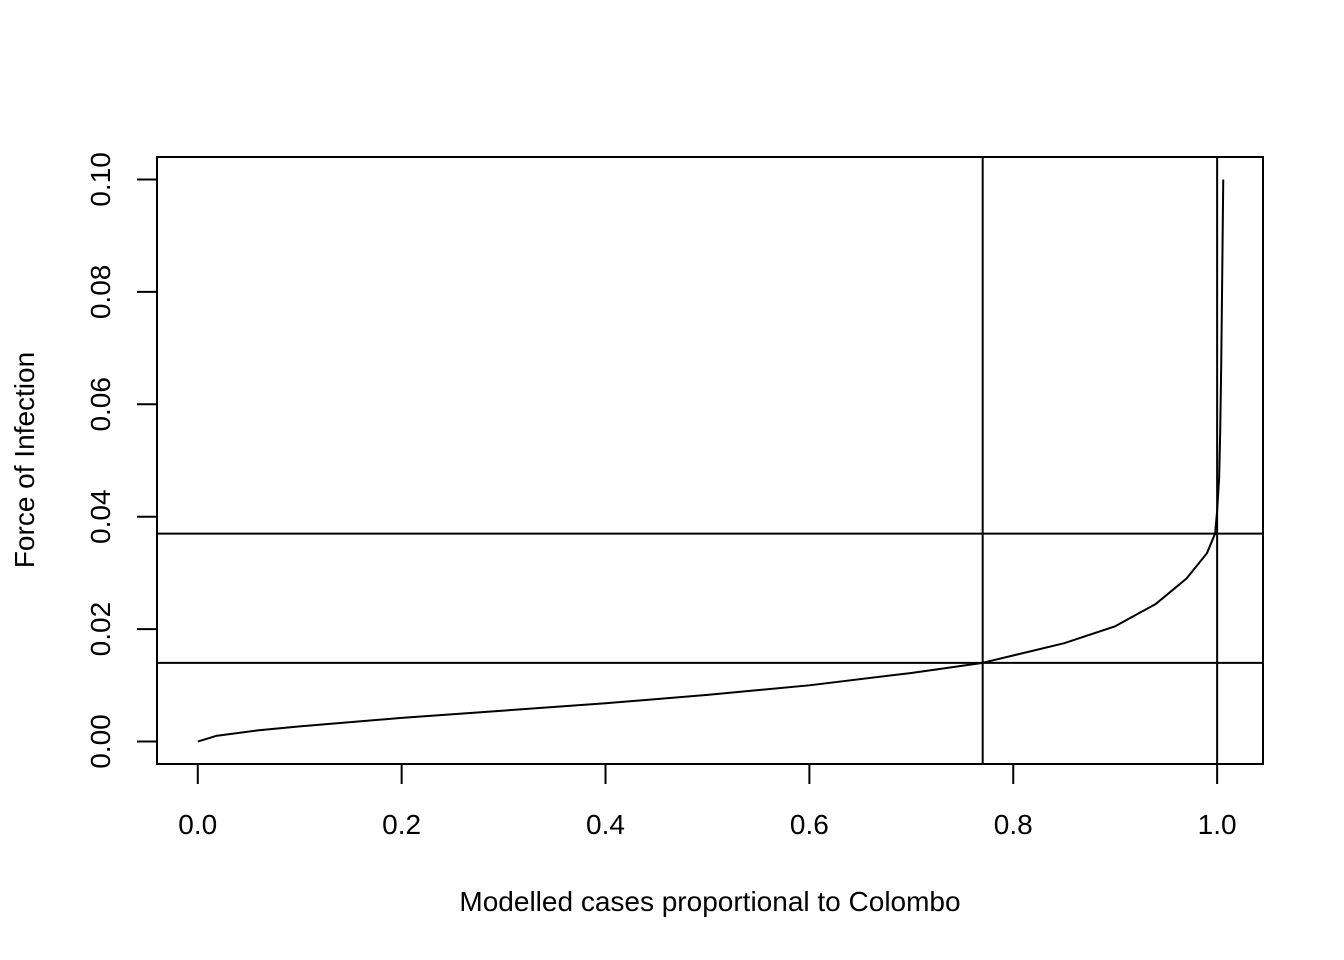 This screenshot has width=1344, height=960. Describe the element at coordinates (100, 292) in the screenshot. I see `y-tick-label: 0.08` at that location.